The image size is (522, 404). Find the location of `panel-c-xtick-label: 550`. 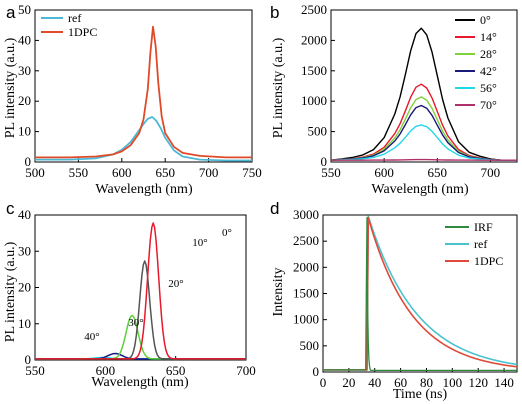

panel-c-xtick-label: 550 is located at coordinates (35, 370).